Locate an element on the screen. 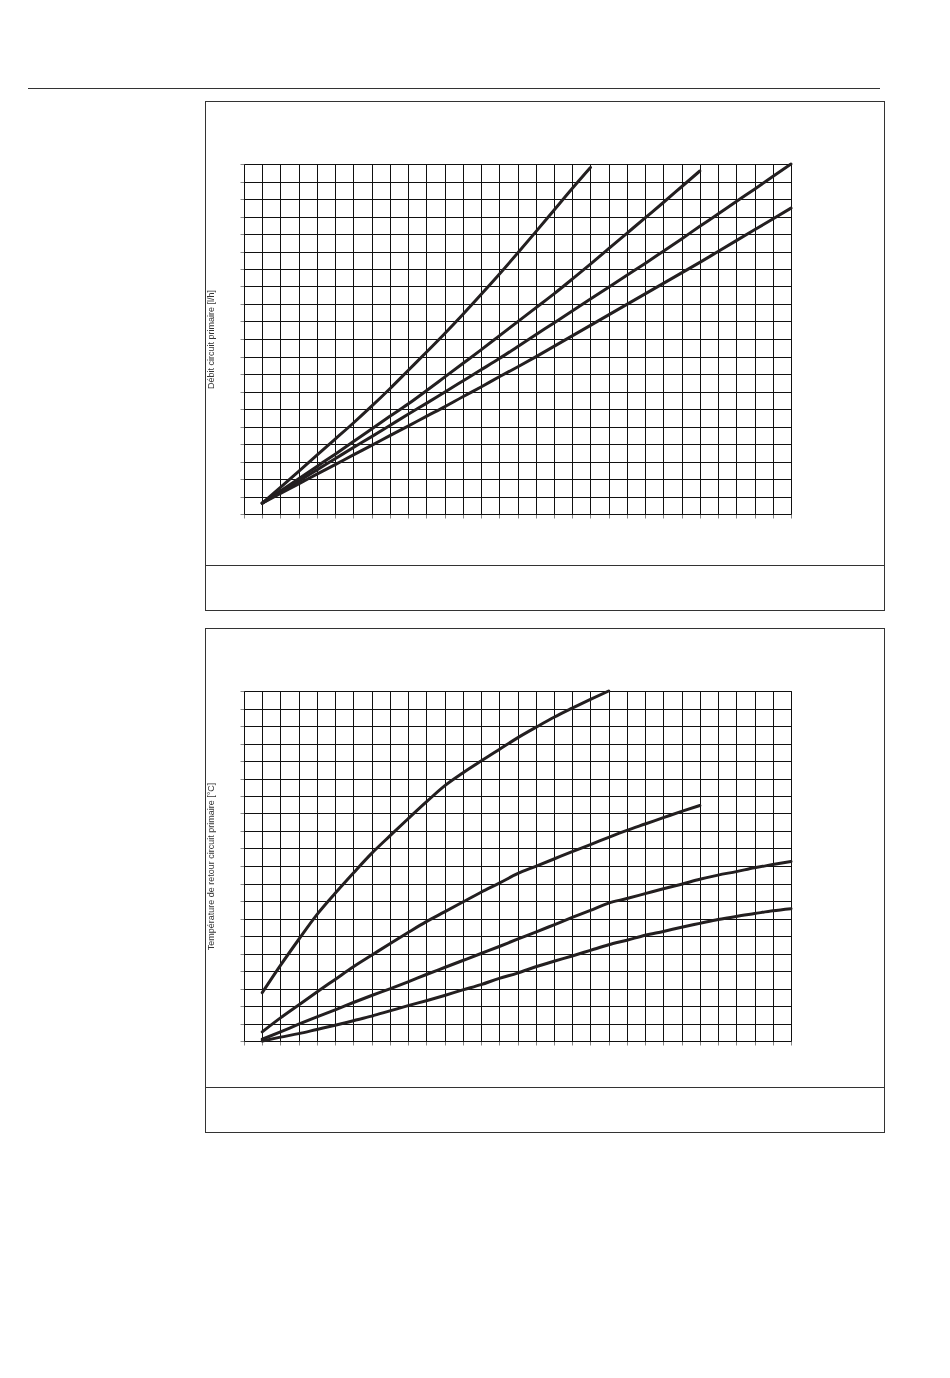  y-axis-title: Débit circuit primaire [l/h] is located at coordinates (211, 339).